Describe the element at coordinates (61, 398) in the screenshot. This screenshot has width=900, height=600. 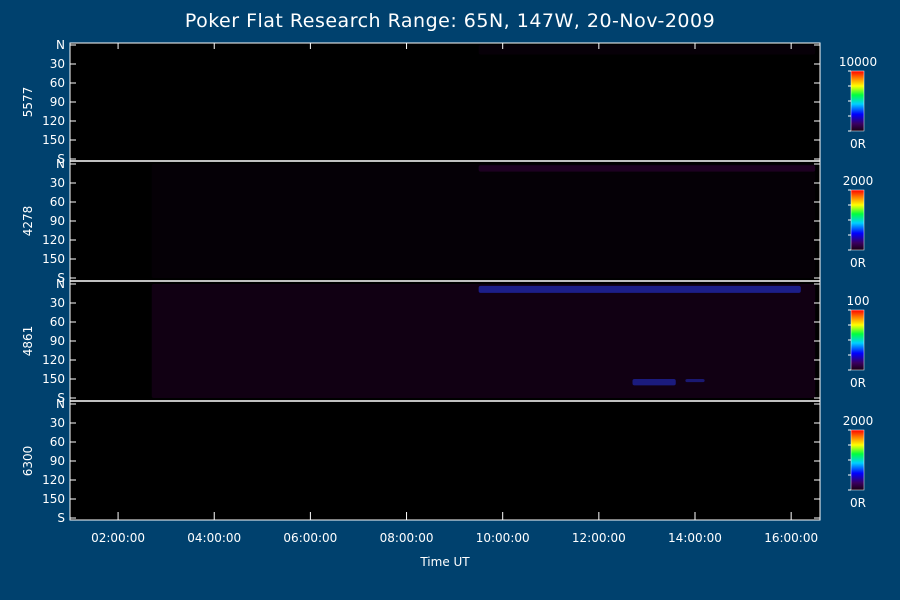
I see `y-tick-label-4861-6: S` at that location.